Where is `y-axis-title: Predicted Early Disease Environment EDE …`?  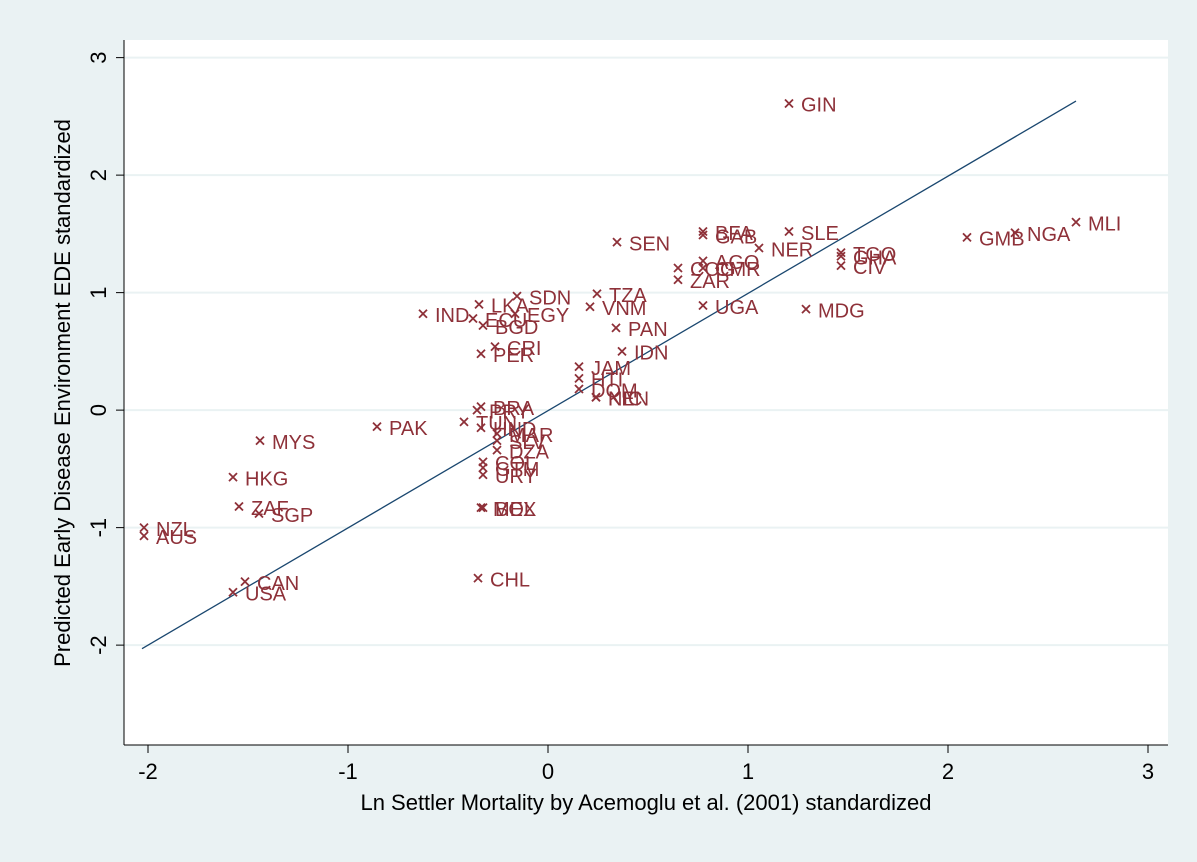 y-axis-title: Predicted Early Disease Environment EDE … is located at coordinates (62, 393).